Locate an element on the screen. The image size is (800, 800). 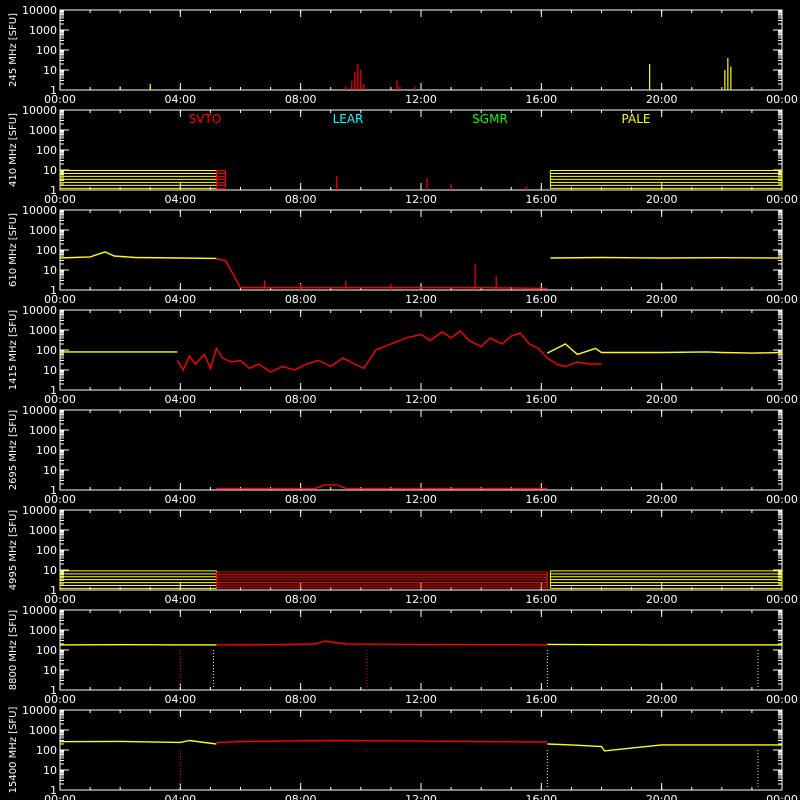
y-axis-label: 610 MHz [SFU] is located at coordinates (13, 250).